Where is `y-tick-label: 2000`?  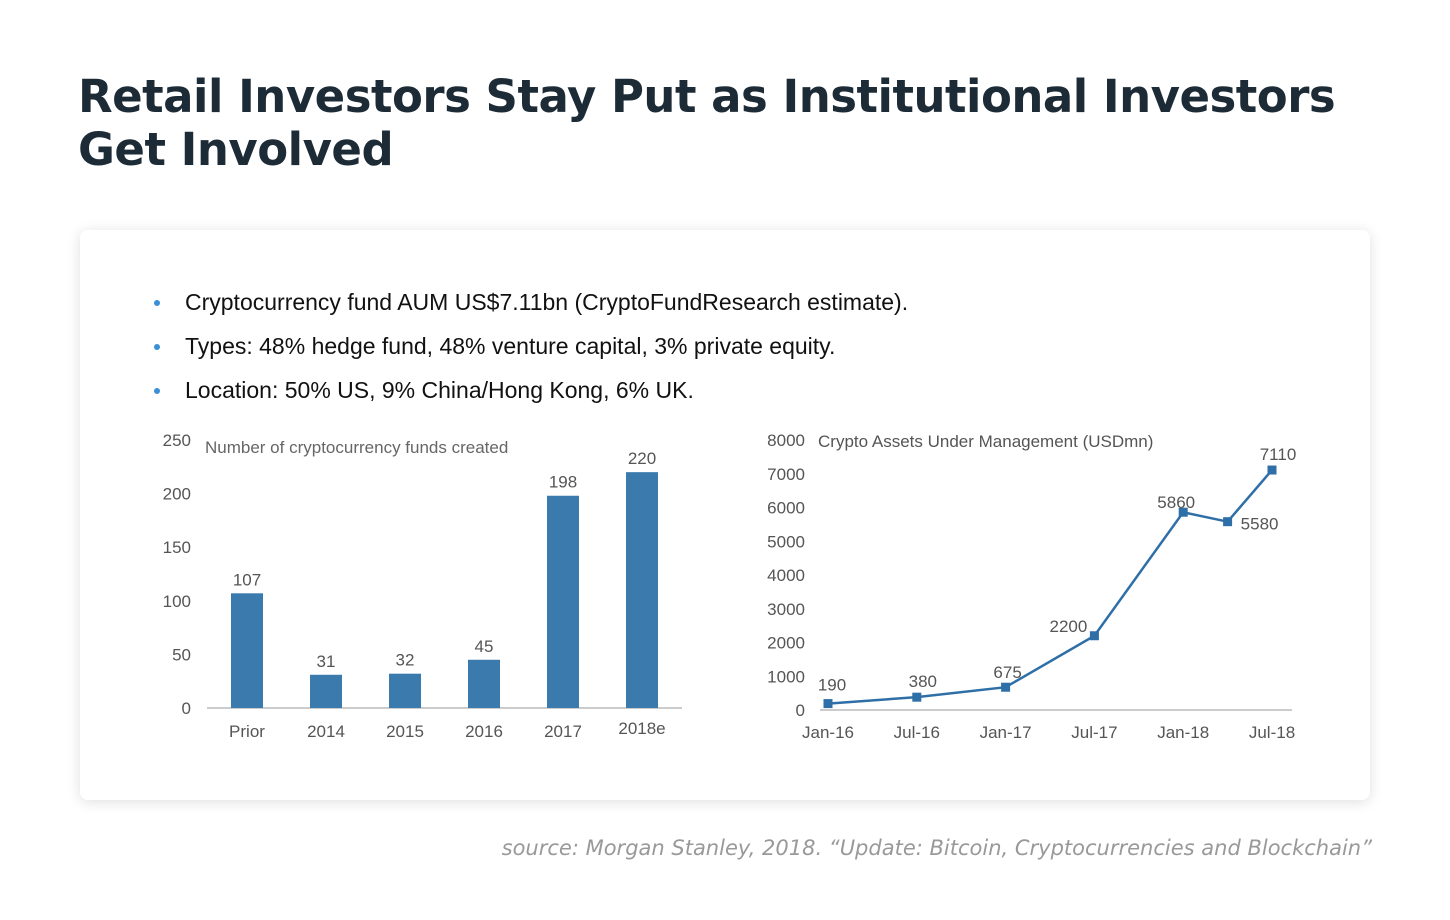 y-tick-label: 2000 is located at coordinates (786, 643).